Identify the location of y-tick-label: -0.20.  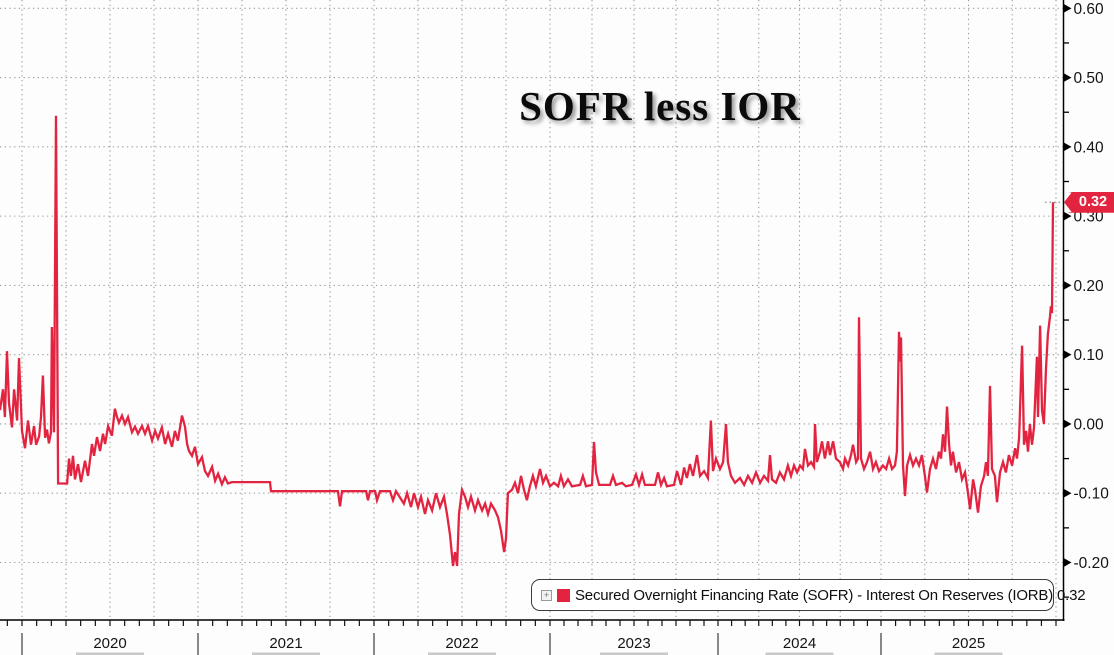
(1092, 563).